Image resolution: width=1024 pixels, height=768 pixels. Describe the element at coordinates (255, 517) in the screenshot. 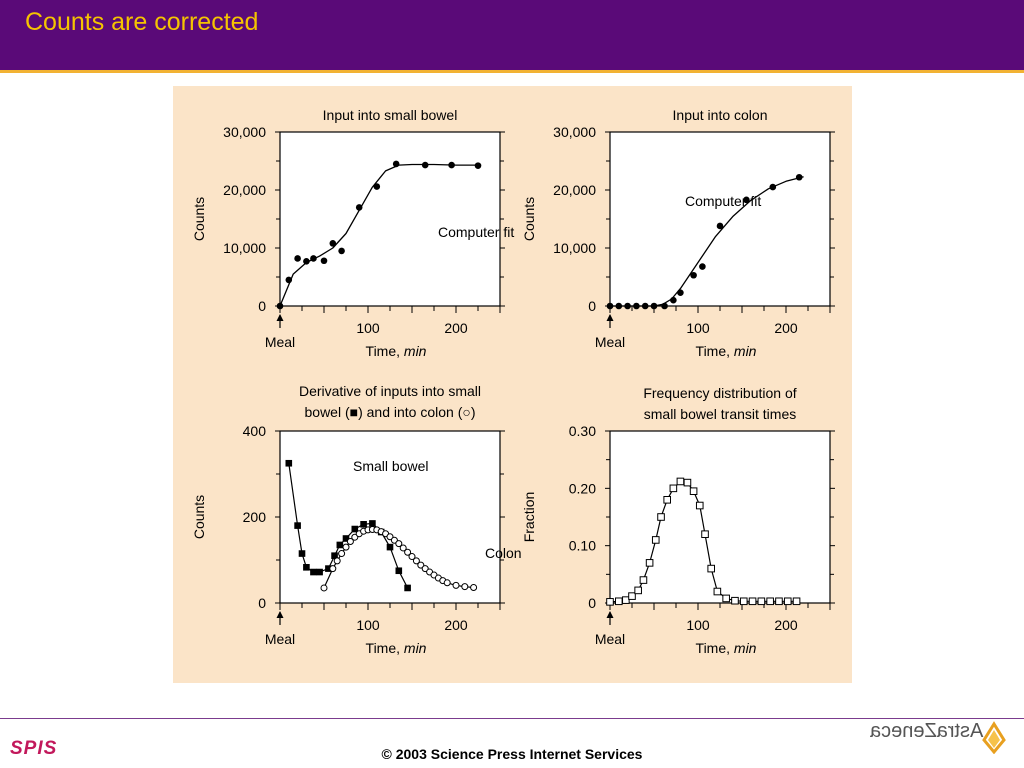

I see `chart-3-ytick-label: 200` at that location.